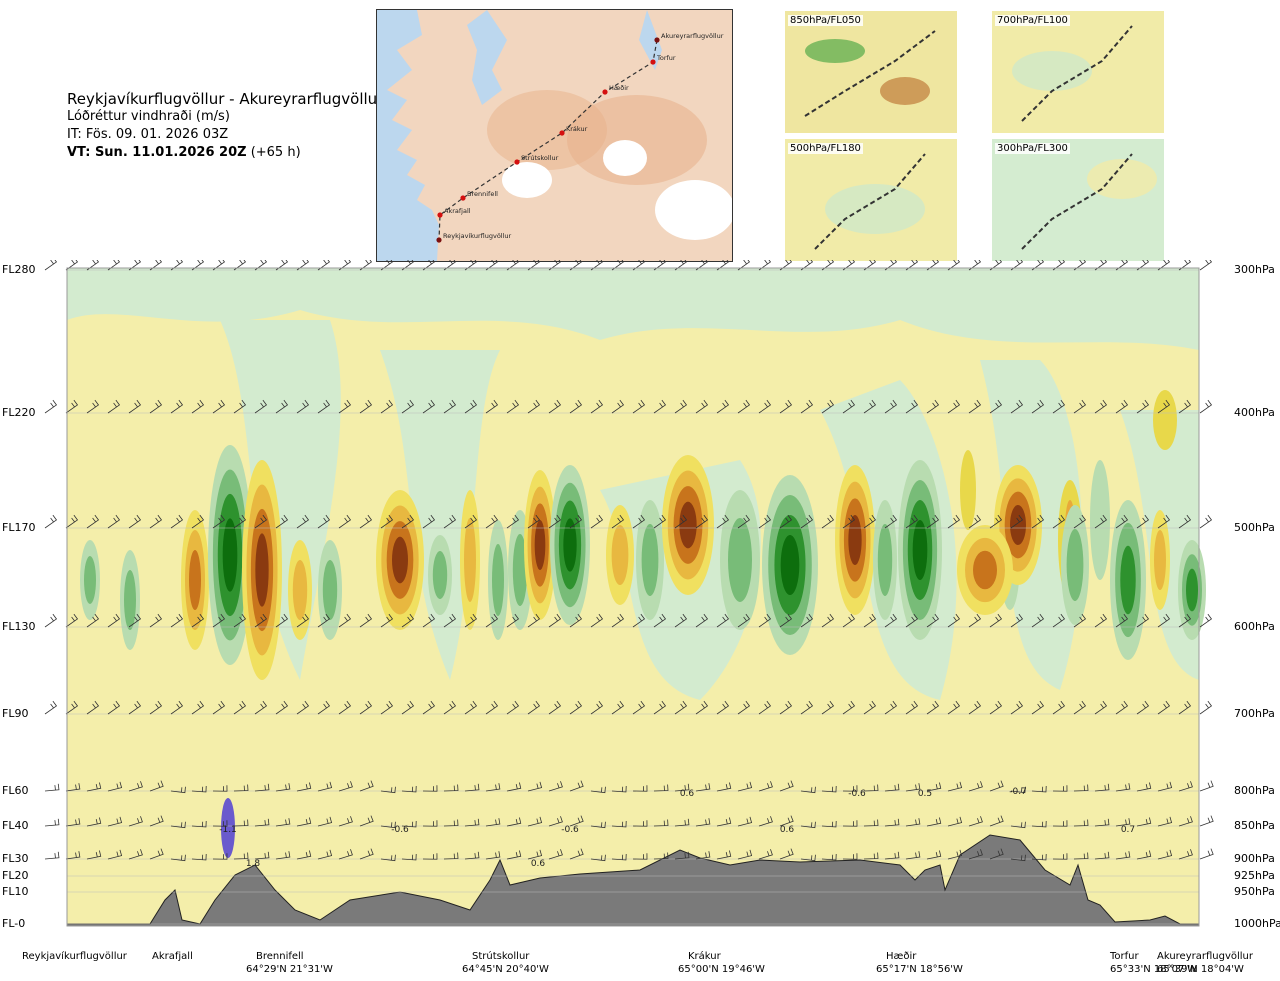  I want to click on terrain-profile, so click(633, 880).